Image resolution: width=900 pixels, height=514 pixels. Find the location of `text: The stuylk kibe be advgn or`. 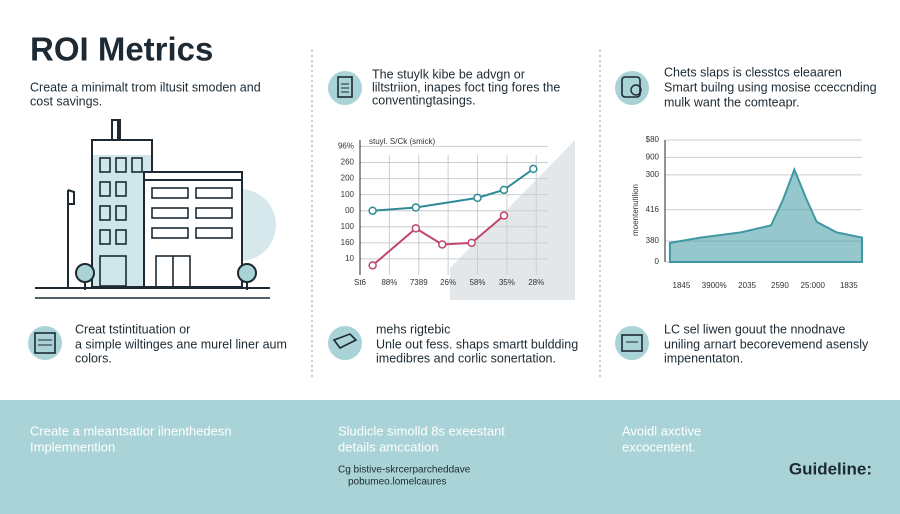

text: The stuylk kibe be advgn or is located at coordinates (448, 74).